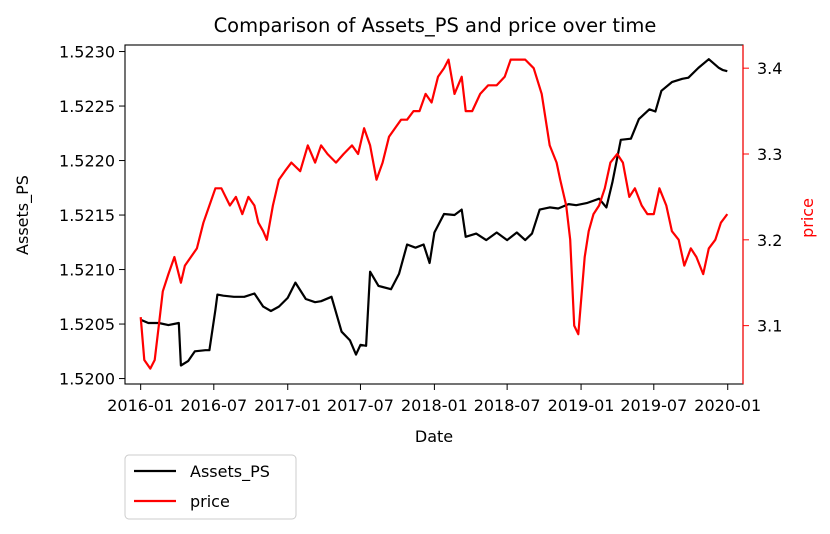 This screenshot has width=830, height=534. Describe the element at coordinates (210, 501) in the screenshot. I see `legend-label-price: price` at that location.